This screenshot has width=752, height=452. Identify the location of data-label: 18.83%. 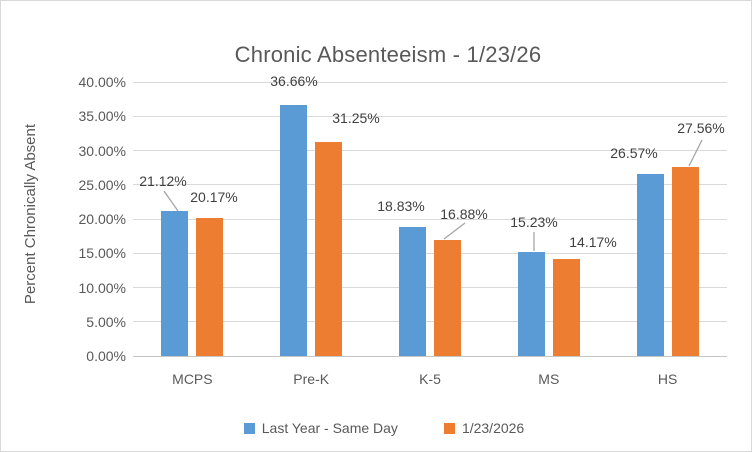
(401, 206).